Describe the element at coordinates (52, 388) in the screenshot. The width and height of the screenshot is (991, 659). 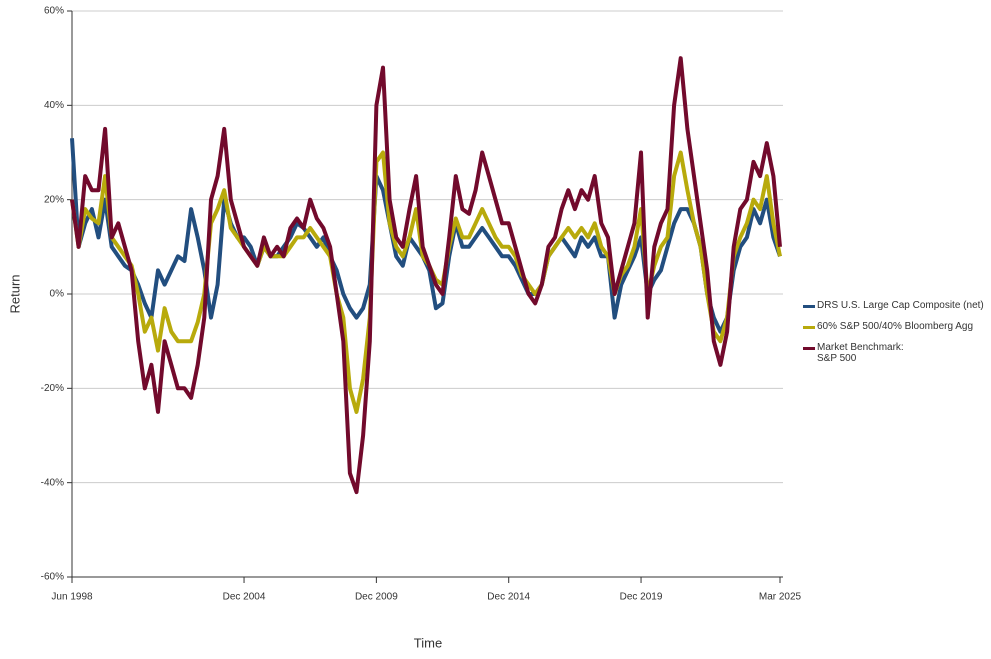
I see `y-tick-label: -20%` at that location.